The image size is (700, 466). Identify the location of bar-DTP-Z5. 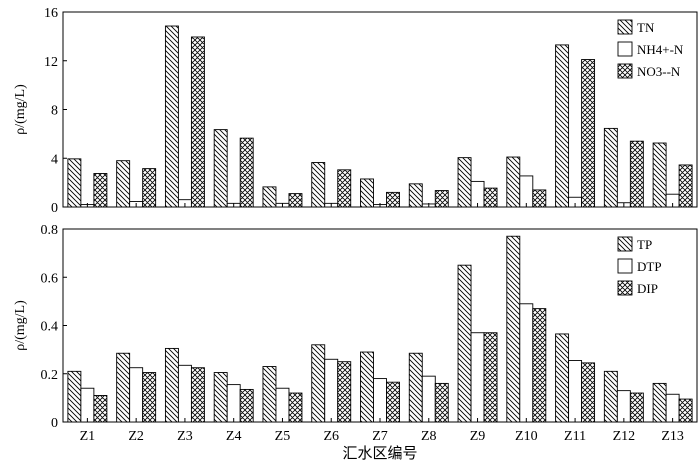
(282, 405).